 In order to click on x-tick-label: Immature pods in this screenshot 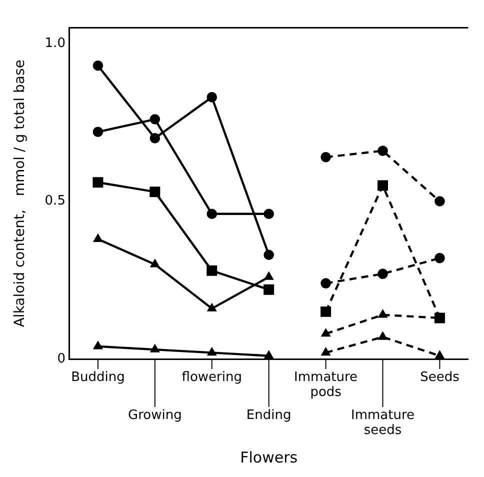, I will do `click(326, 385)`.